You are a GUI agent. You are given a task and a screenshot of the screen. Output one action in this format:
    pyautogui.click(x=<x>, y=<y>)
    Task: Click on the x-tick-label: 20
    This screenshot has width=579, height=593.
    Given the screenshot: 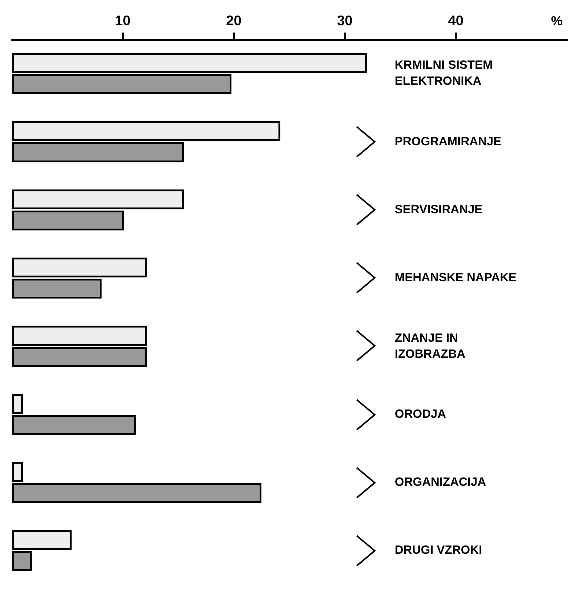 What is the action you would take?
    pyautogui.click(x=234, y=20)
    